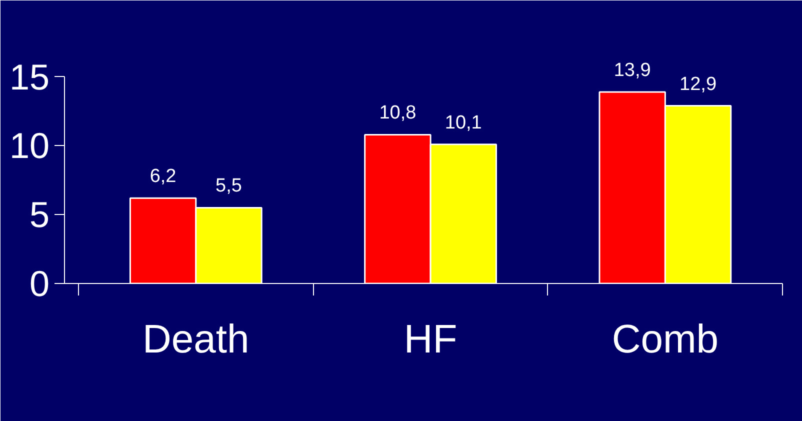 The width and height of the screenshot is (802, 421). What do you see at coordinates (29, 145) in the screenshot?
I see `y-tick-label: 10` at bounding box center [29, 145].